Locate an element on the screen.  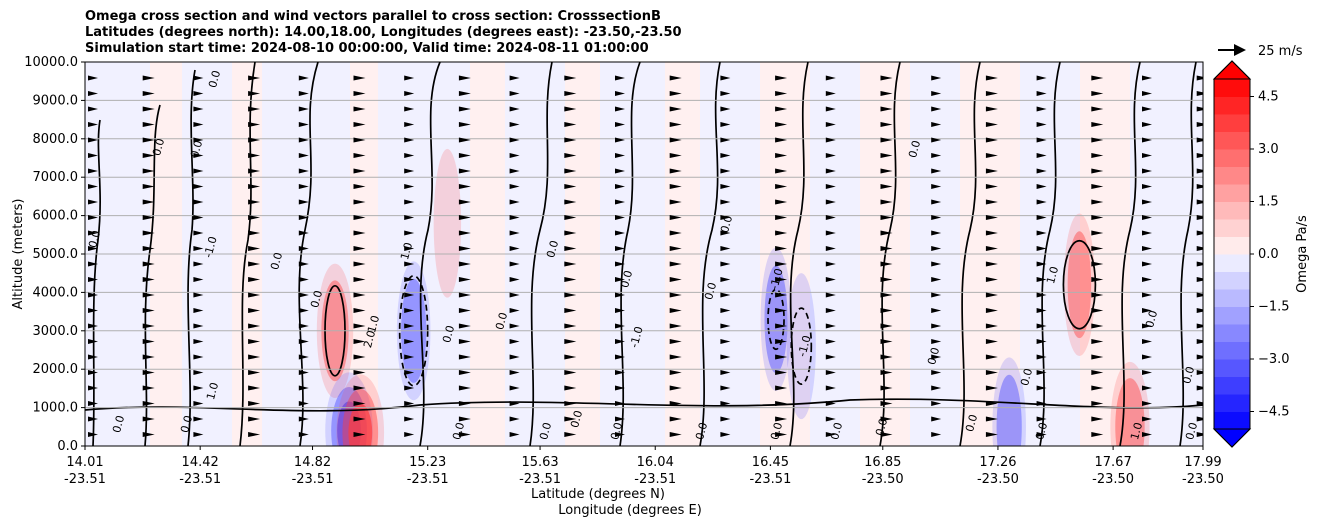
x-tick-label-lon: -23.51 is located at coordinates (200, 479).